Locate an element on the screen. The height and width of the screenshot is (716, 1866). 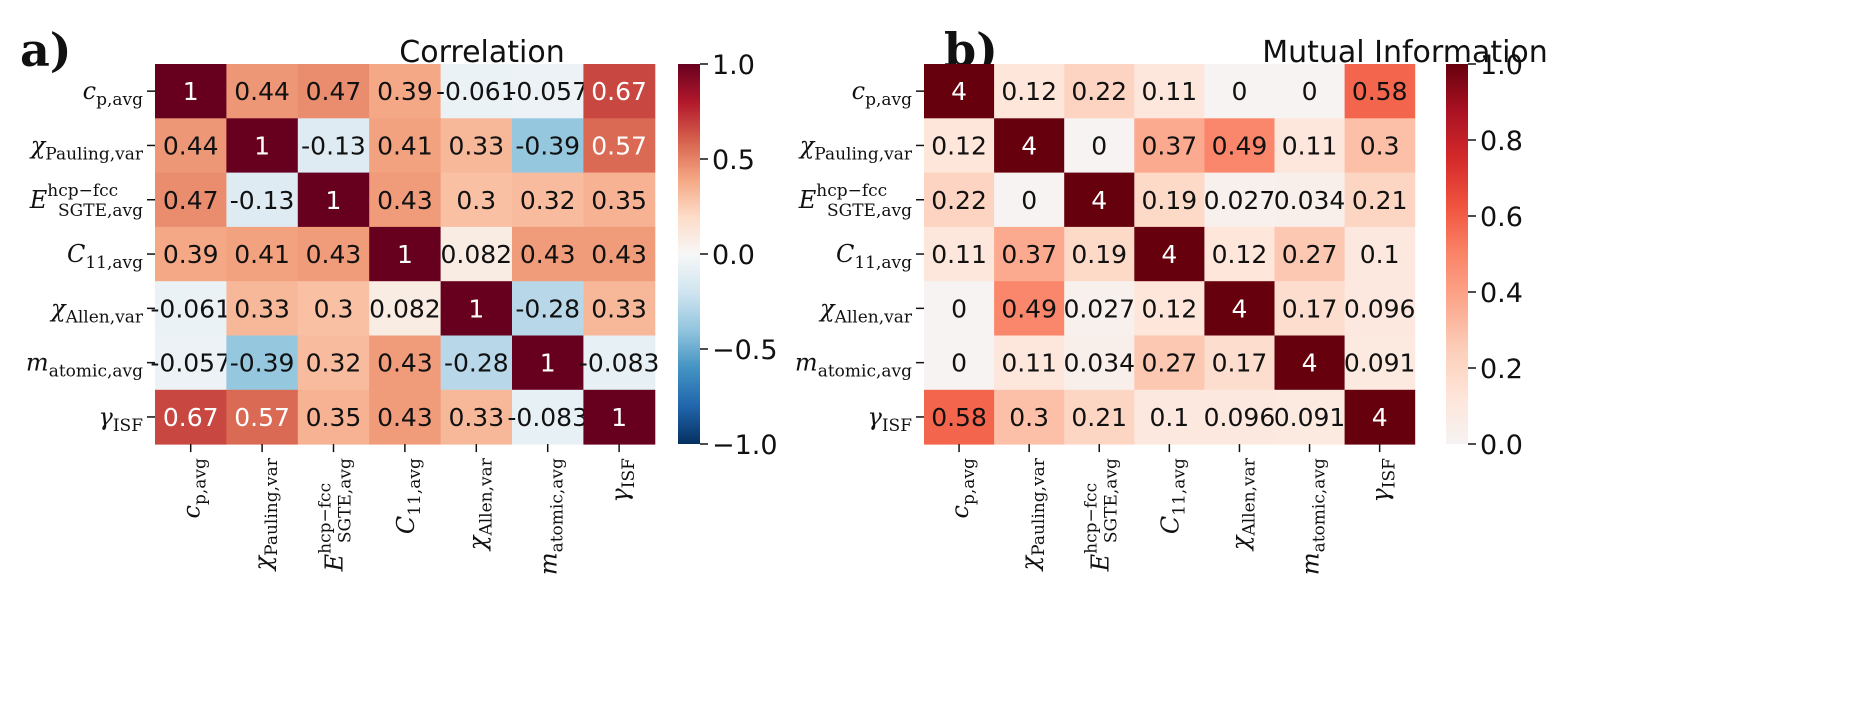
cell-b-r5-c6 is located at coordinates (1380, 363).